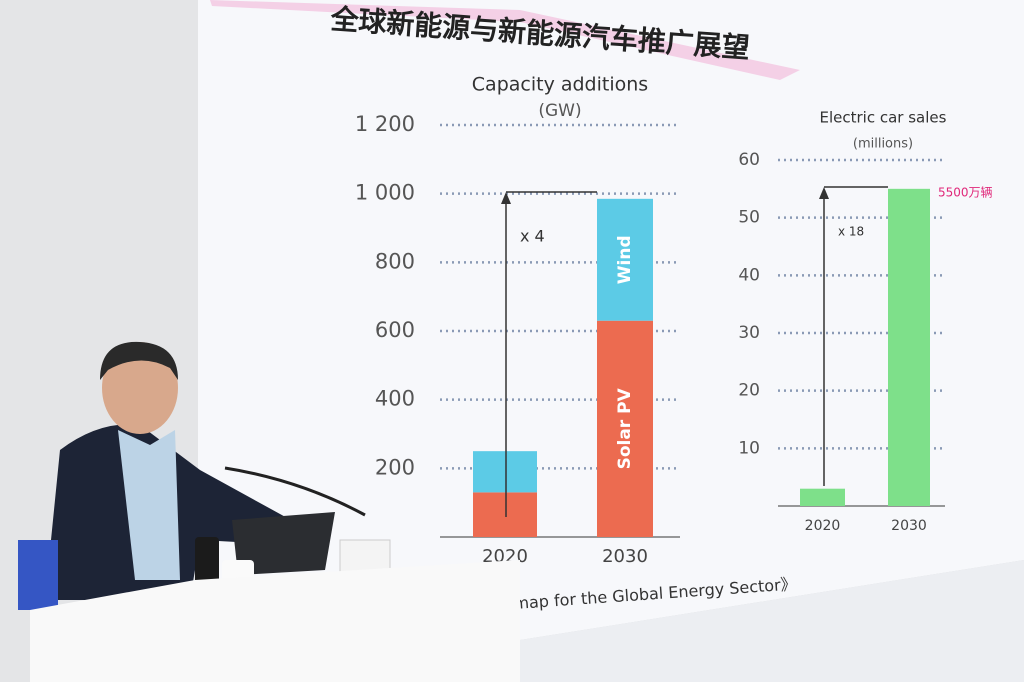  Describe the element at coordinates (505, 40) in the screenshot. I see `title-stripe` at that location.